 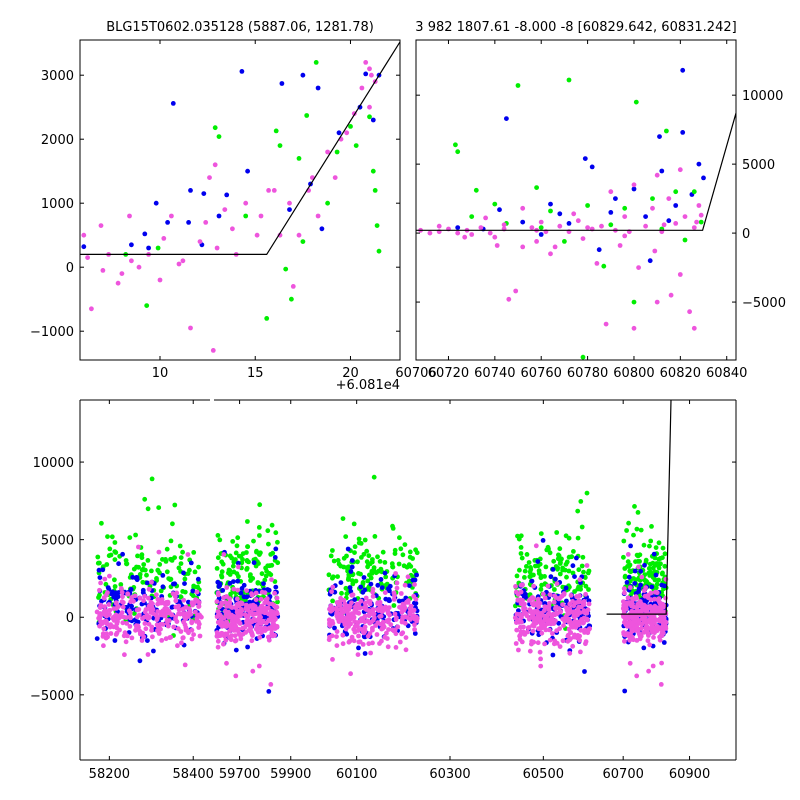 I want to click on y-tick-label: 2000, so click(x=57, y=140).